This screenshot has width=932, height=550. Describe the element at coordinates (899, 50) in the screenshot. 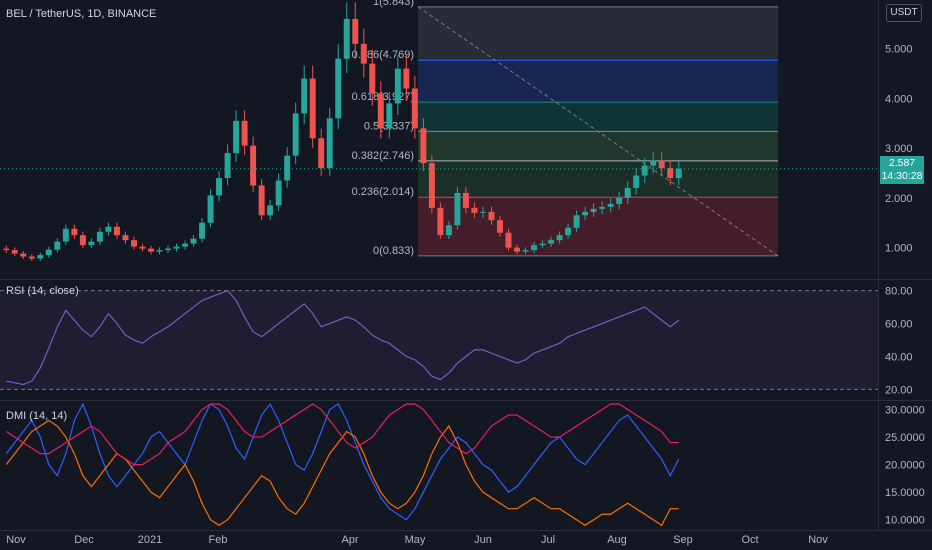

I see `price-axis-tick: 5.000` at that location.